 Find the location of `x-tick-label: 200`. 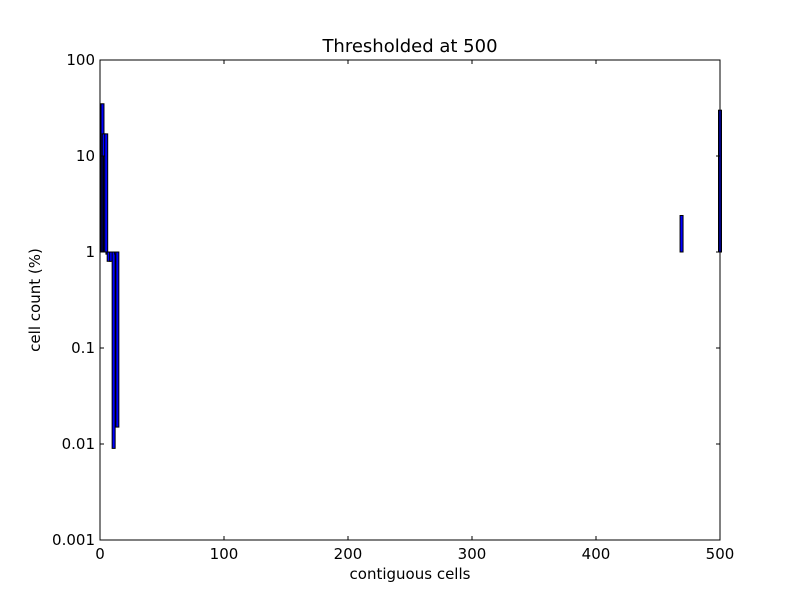

x-tick-label: 200 is located at coordinates (348, 554).